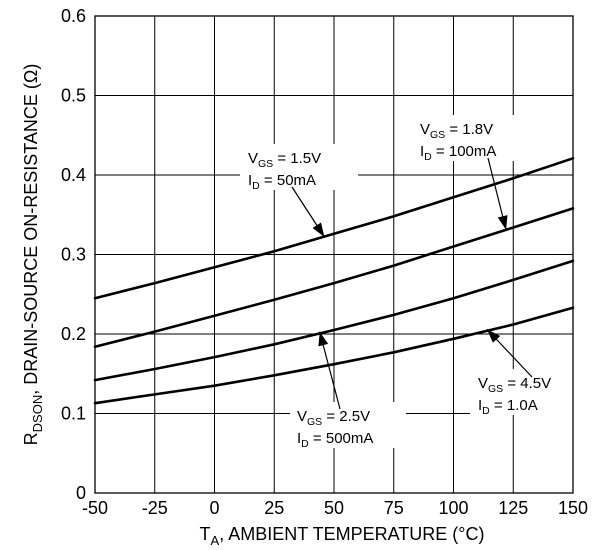 The width and height of the screenshot is (605, 550). I want to click on x-tick-label: 0, so click(214, 508).